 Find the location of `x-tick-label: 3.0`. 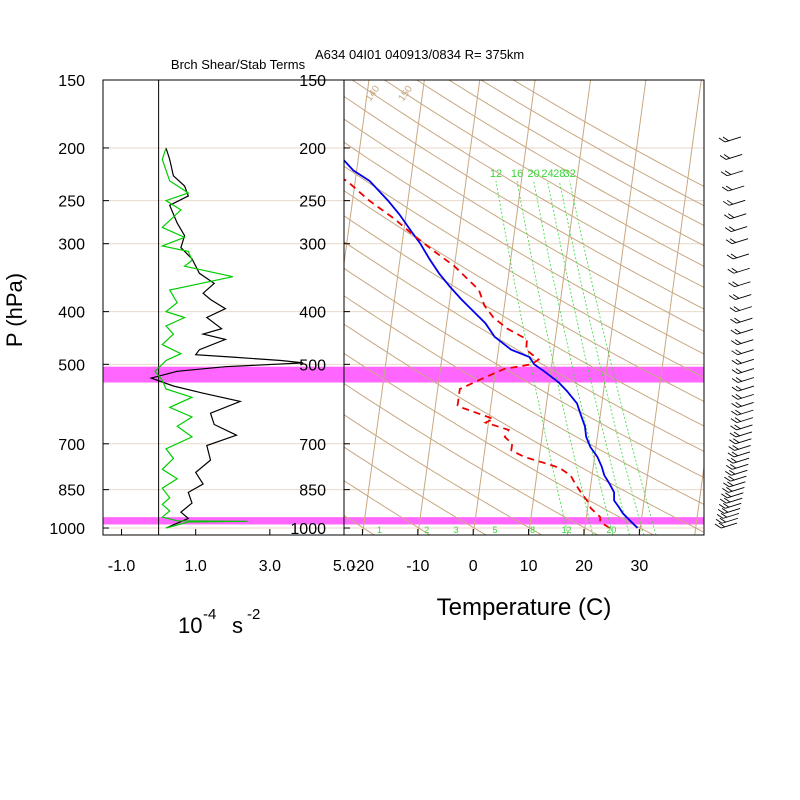

x-tick-label: 3.0 is located at coordinates (270, 566).